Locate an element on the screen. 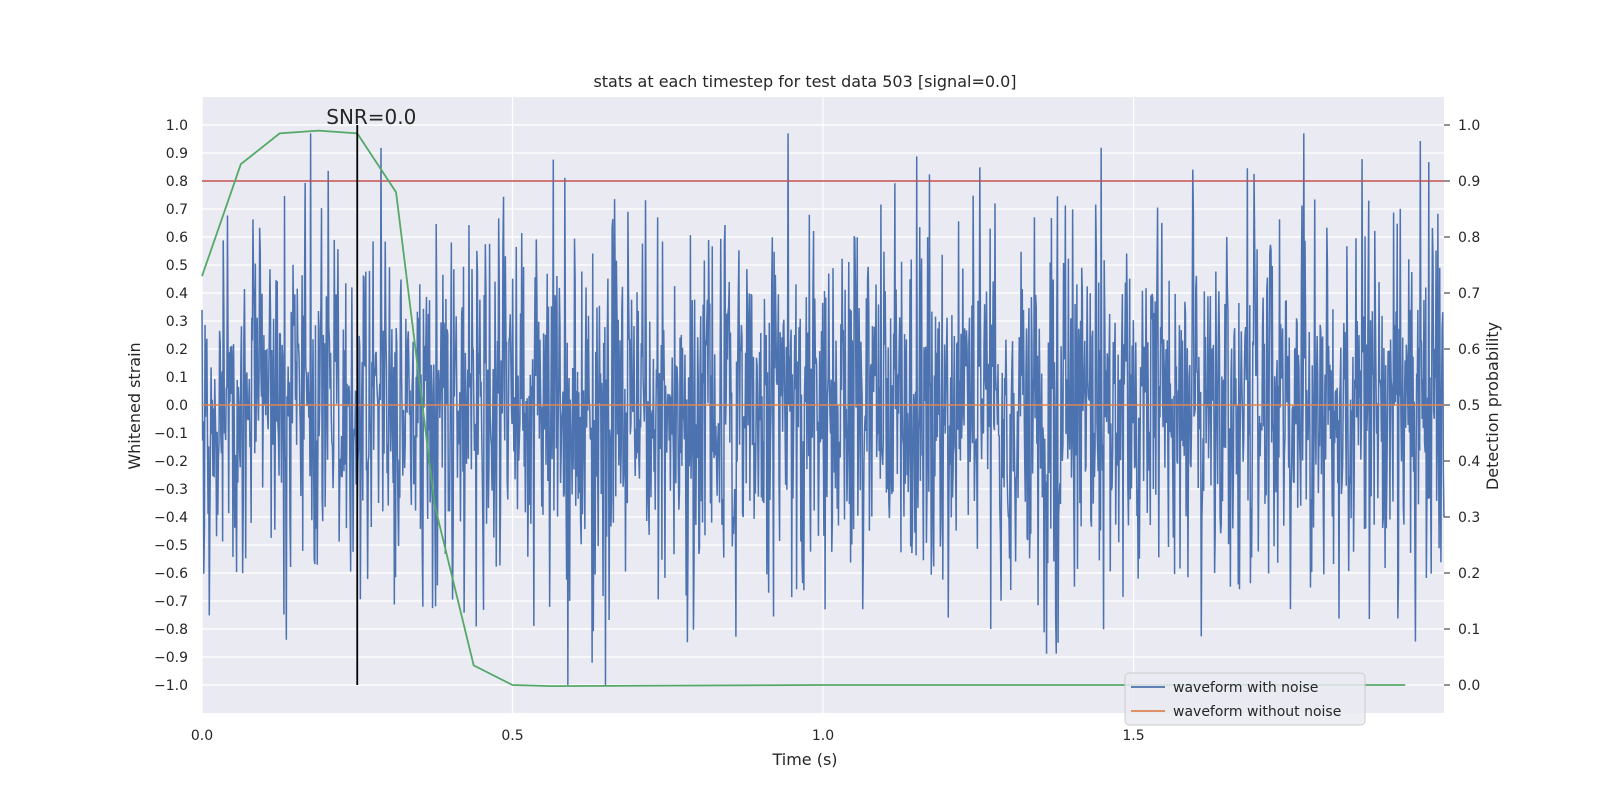 The height and width of the screenshot is (800, 1600). y-tick-label: 0.2 is located at coordinates (177, 350).